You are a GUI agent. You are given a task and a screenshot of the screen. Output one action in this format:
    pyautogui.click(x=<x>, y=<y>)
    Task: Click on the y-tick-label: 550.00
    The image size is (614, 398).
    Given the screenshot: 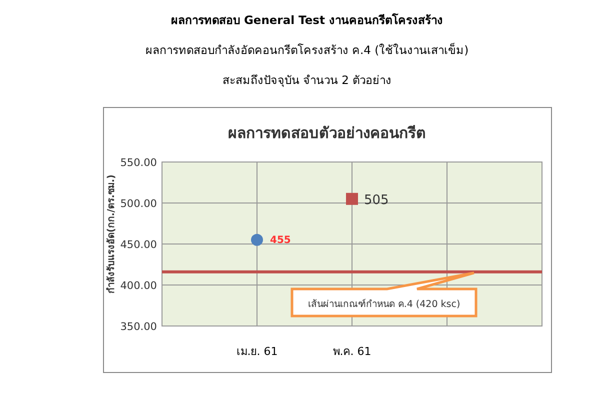 What is the action you would take?
    pyautogui.click(x=138, y=163)
    